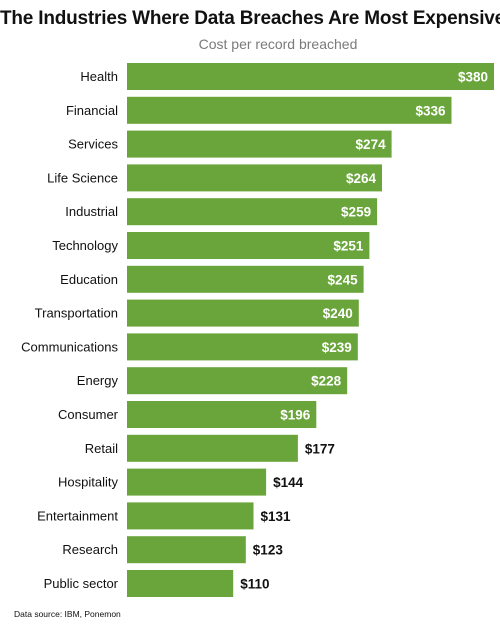  Describe the element at coordinates (348, 246) in the screenshot. I see `value-label: $251` at that location.